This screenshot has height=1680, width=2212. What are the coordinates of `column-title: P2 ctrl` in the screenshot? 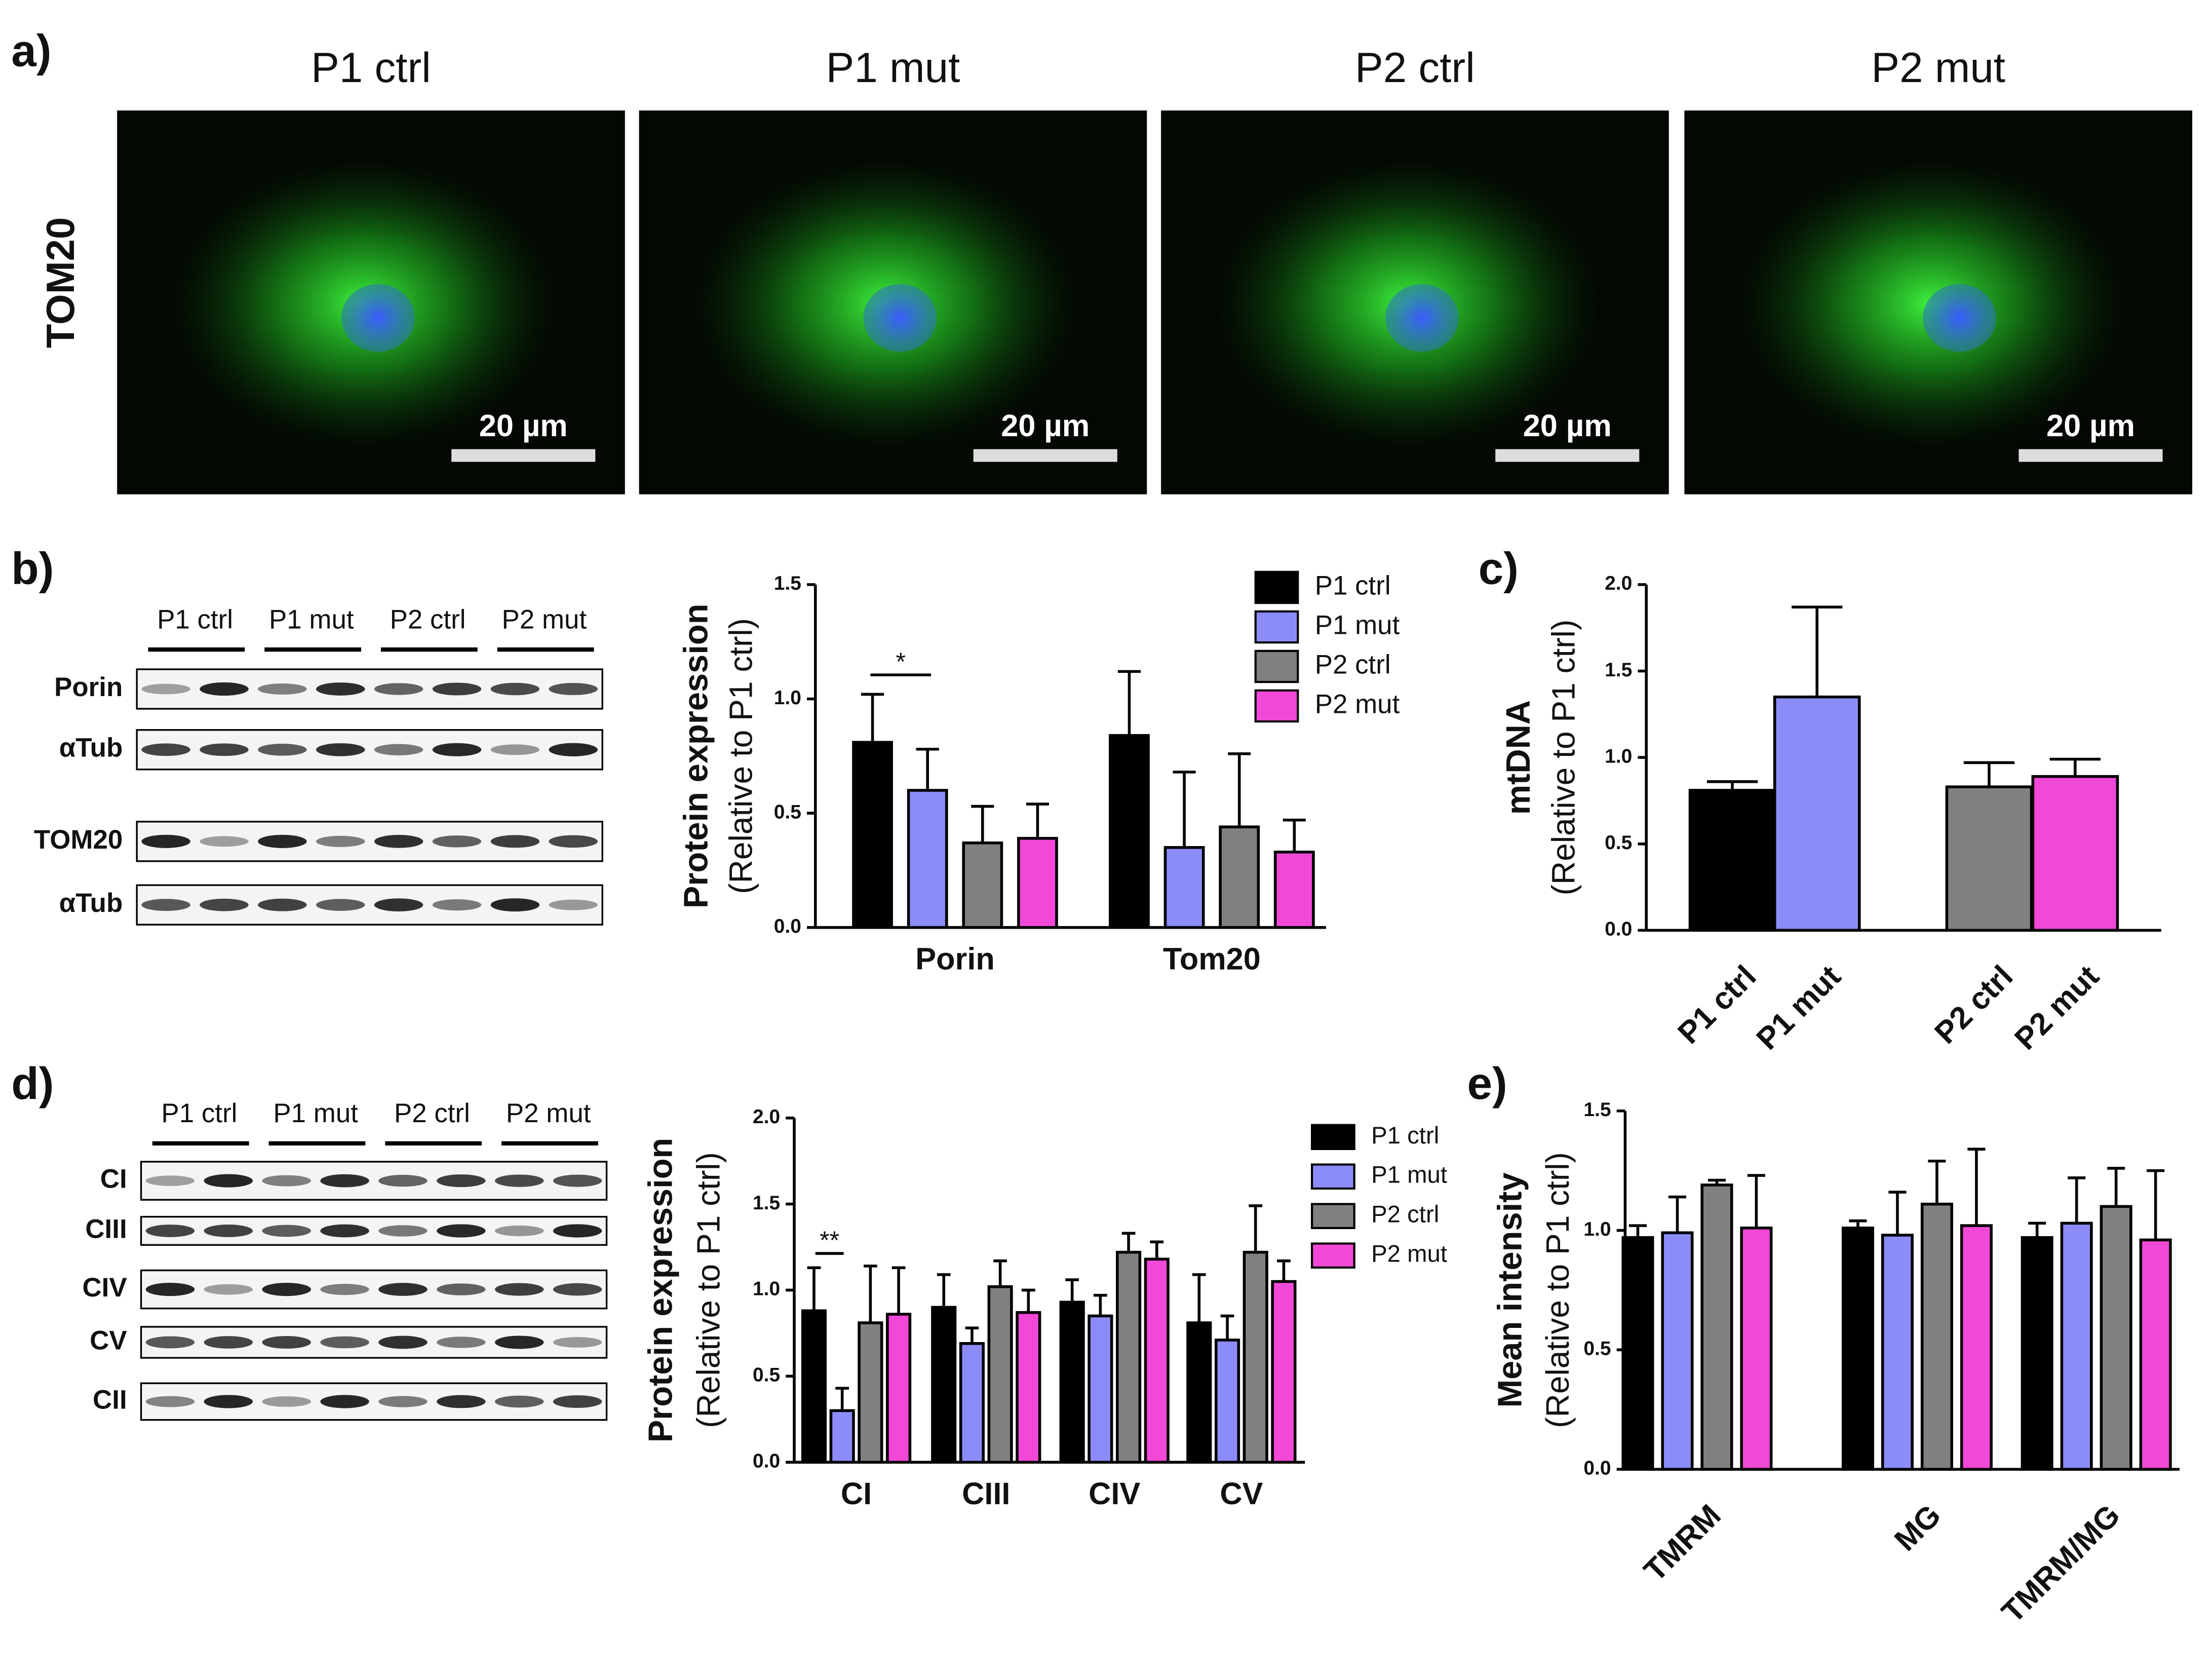 It's located at (1415, 67).